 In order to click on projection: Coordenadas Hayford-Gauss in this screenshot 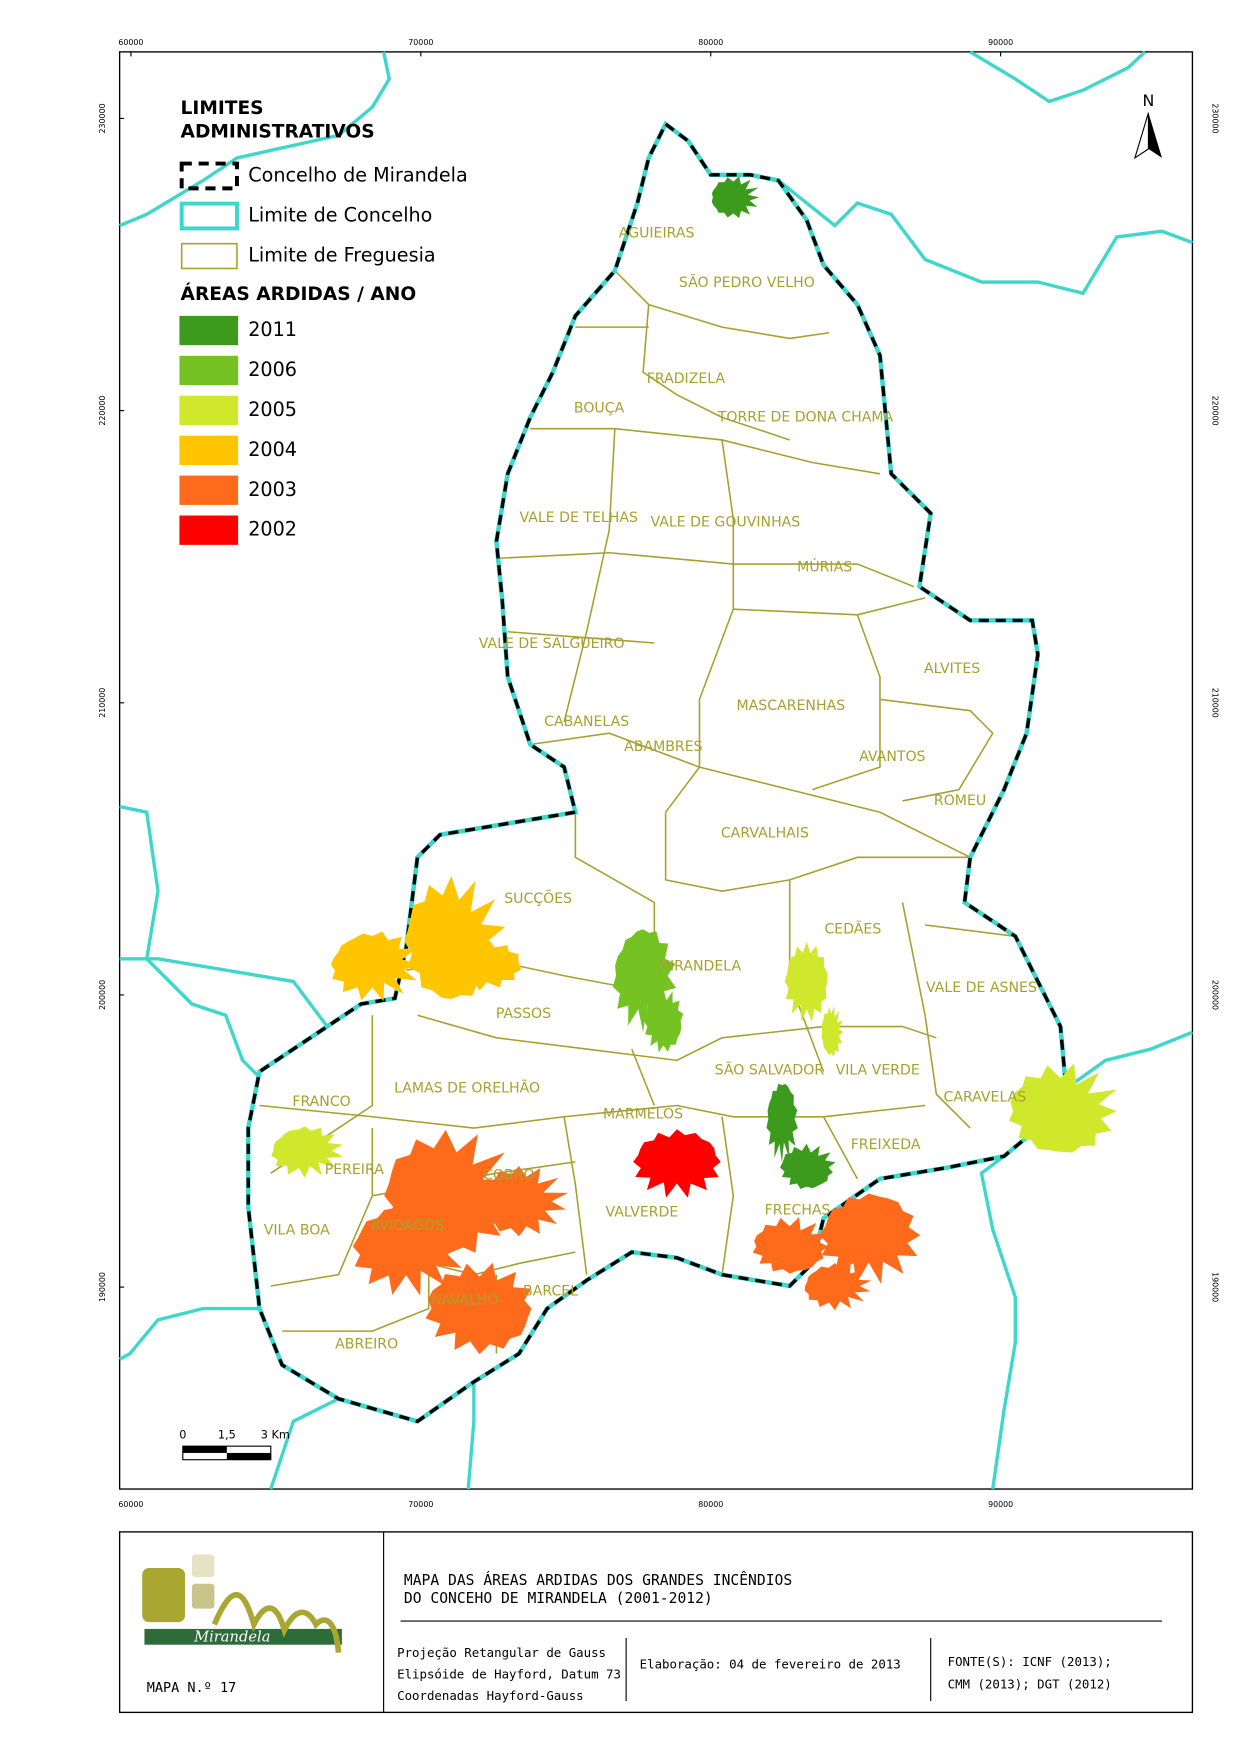, I will do `click(490, 1695)`.